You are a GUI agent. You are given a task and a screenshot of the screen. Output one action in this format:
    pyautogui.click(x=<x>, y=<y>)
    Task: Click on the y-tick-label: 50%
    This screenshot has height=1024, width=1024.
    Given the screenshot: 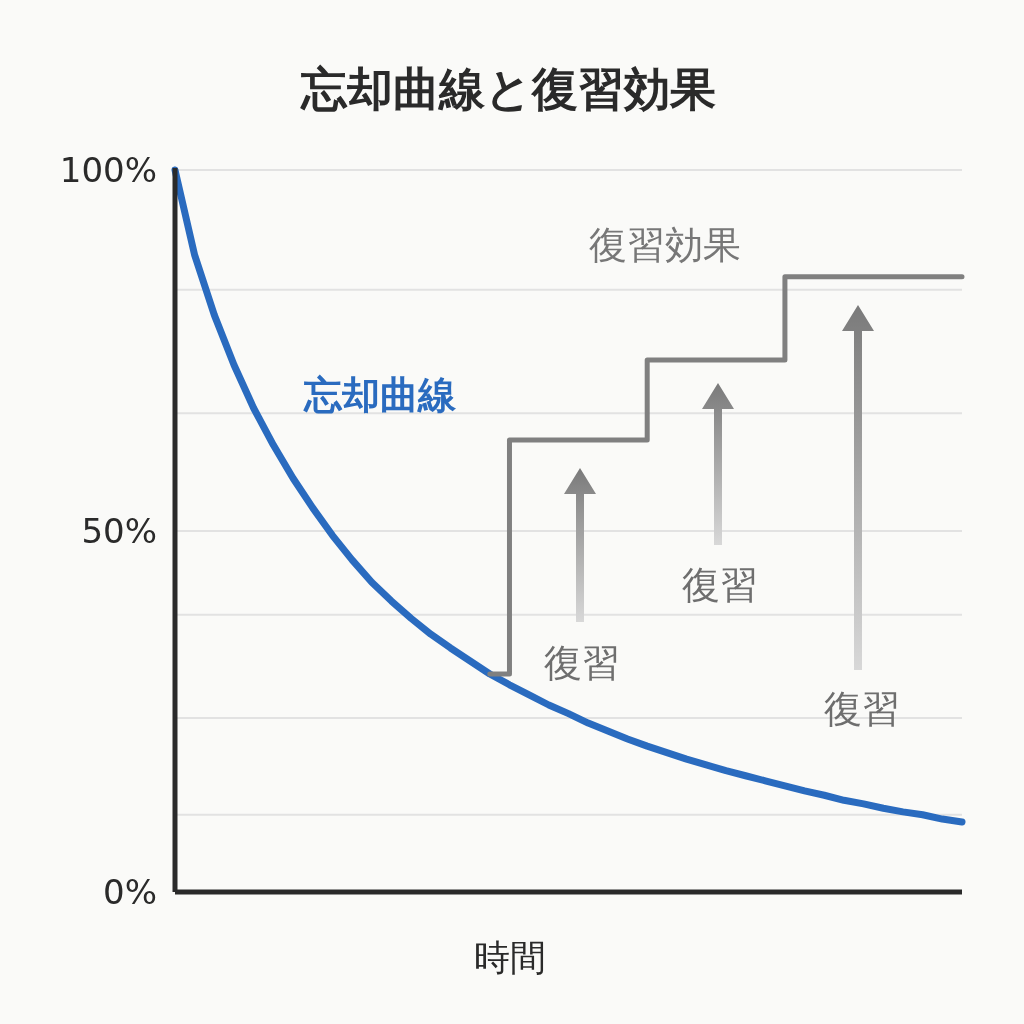 What is the action you would take?
    pyautogui.click(x=119, y=531)
    